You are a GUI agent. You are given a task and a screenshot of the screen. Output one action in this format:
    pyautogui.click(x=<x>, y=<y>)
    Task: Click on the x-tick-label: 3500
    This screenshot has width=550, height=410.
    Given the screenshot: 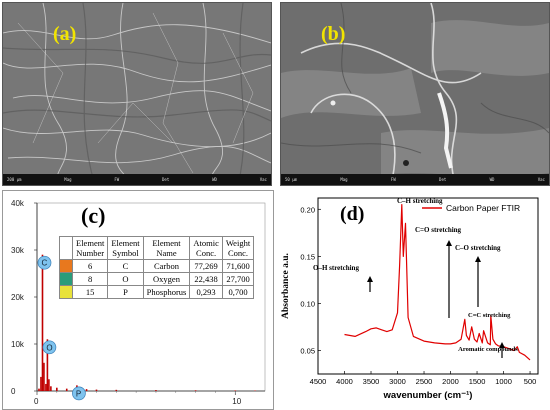 What is the action you would take?
    pyautogui.click(x=371, y=381)
    